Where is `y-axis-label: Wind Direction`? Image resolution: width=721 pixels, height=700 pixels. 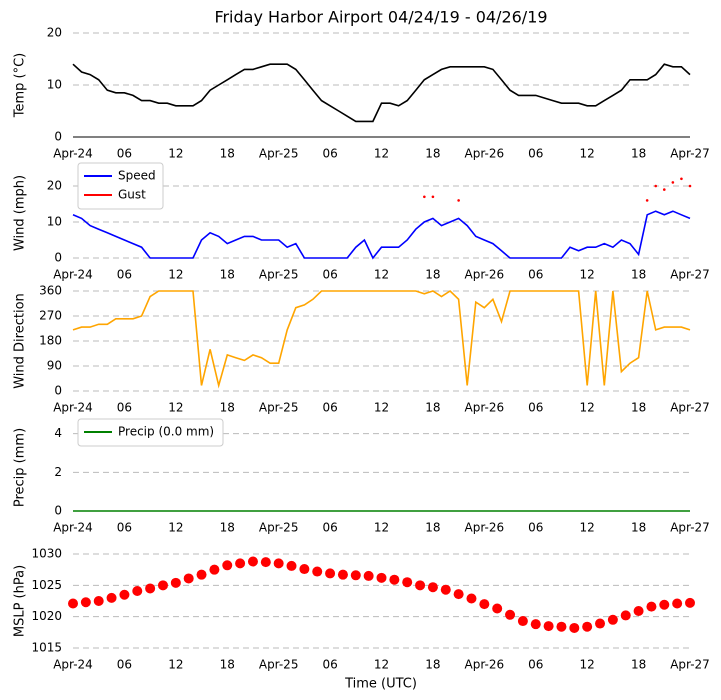
y-axis-label: Wind Direction is located at coordinates (20, 341).